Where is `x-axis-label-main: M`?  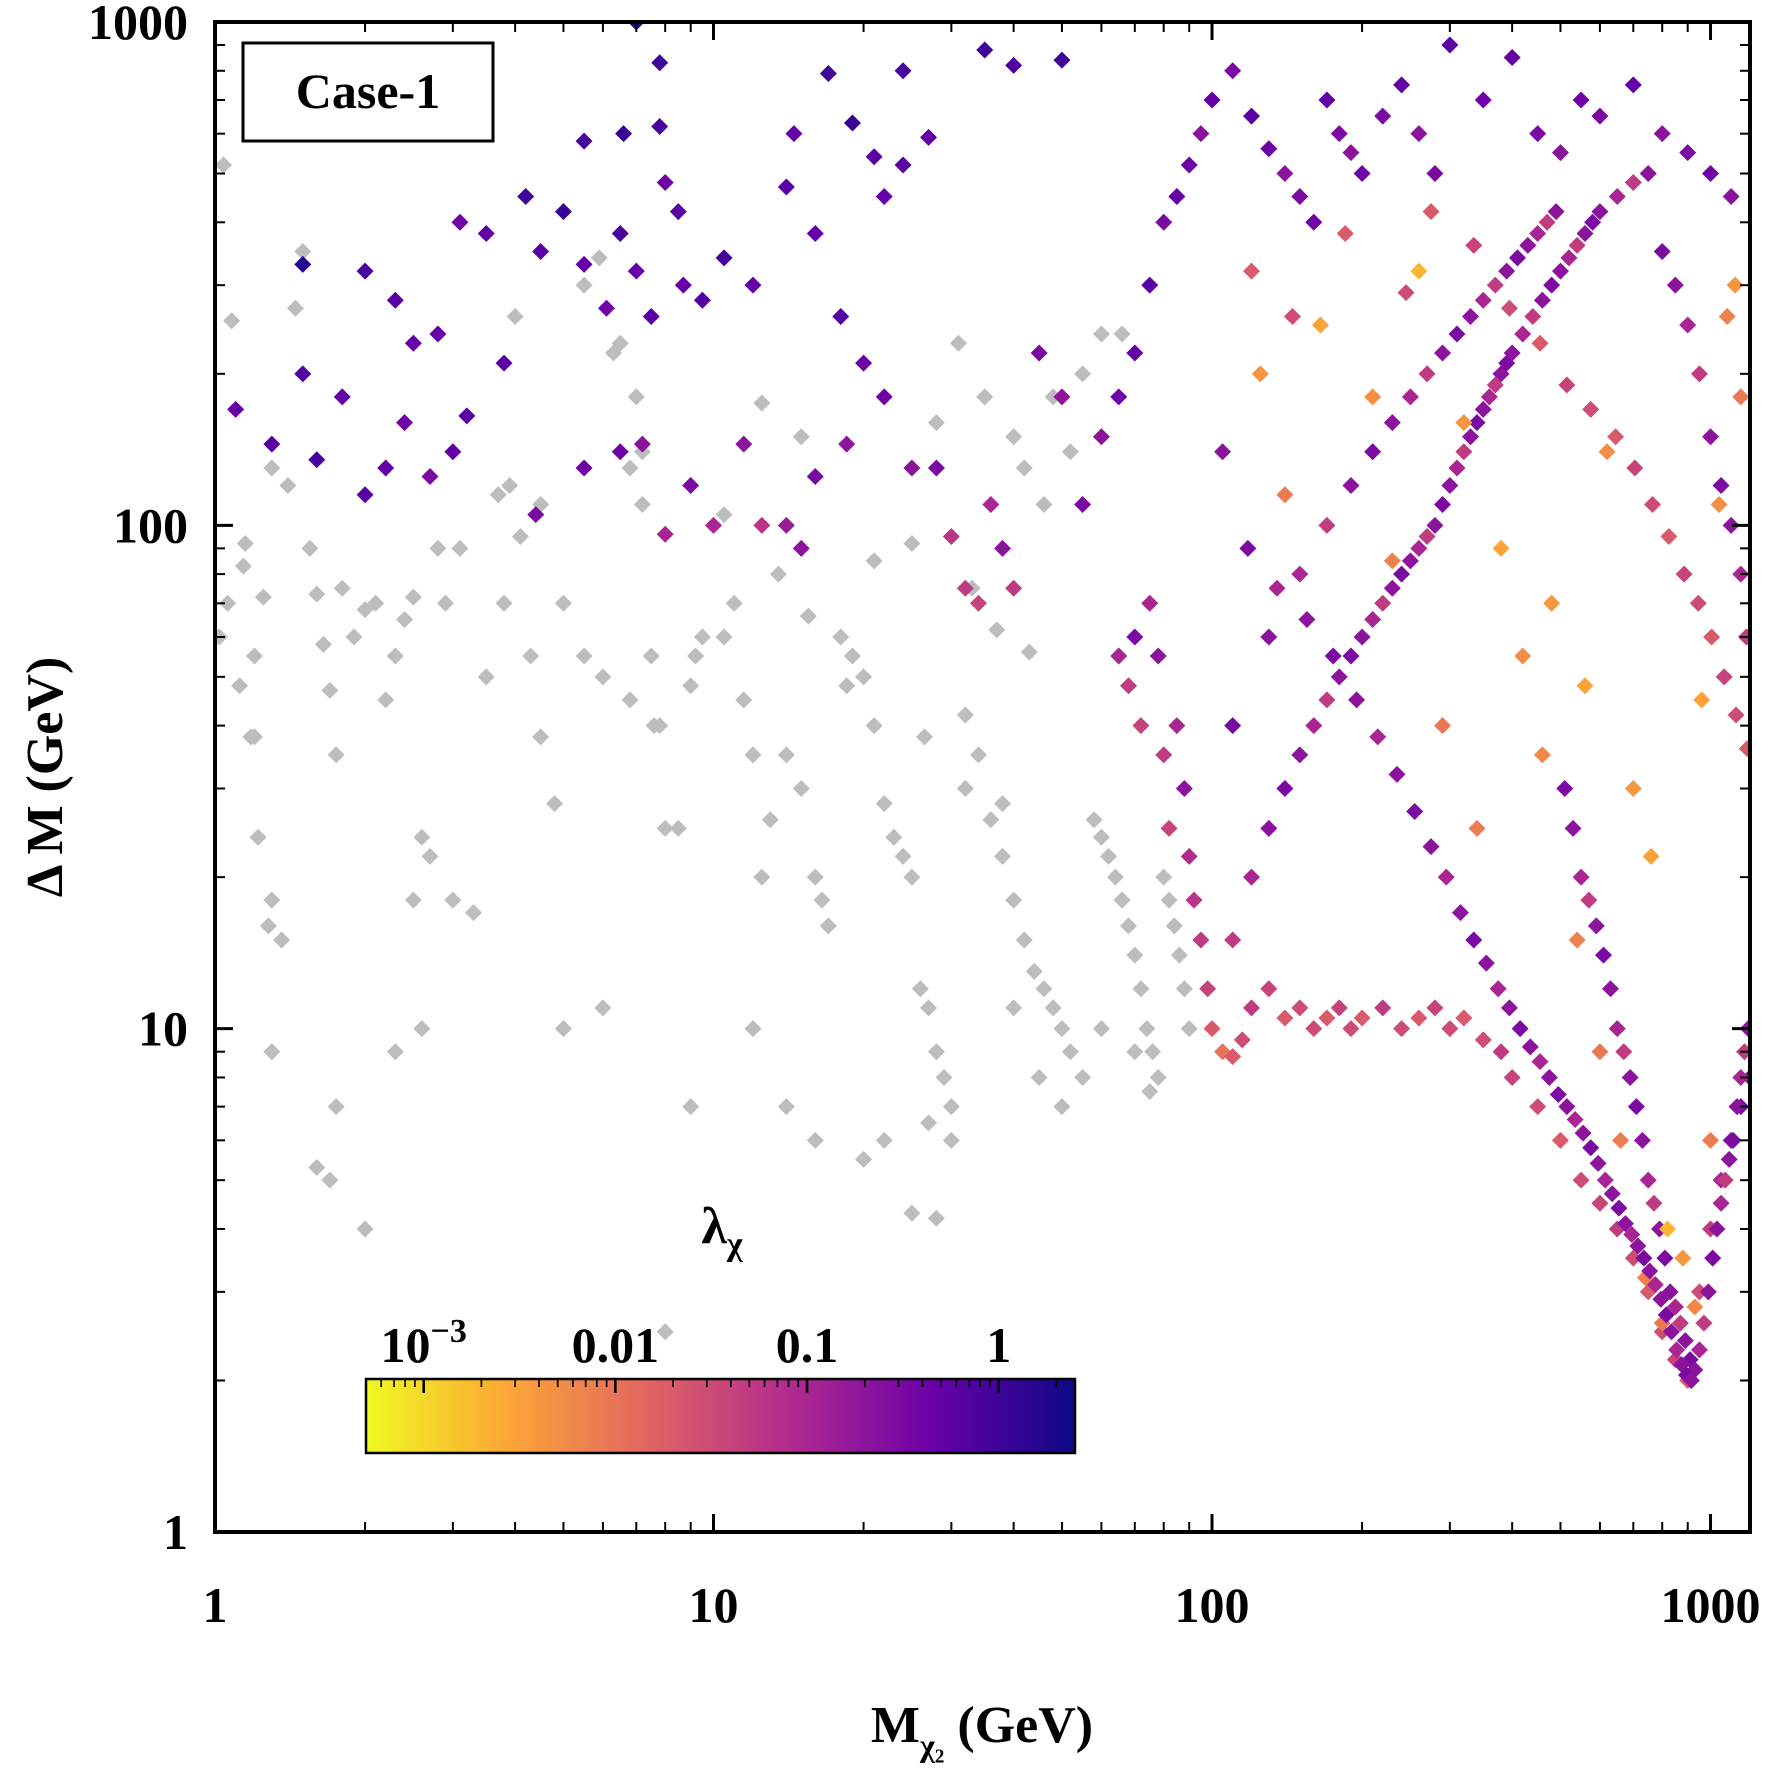
x-axis-label-main: M is located at coordinates (895, 1725).